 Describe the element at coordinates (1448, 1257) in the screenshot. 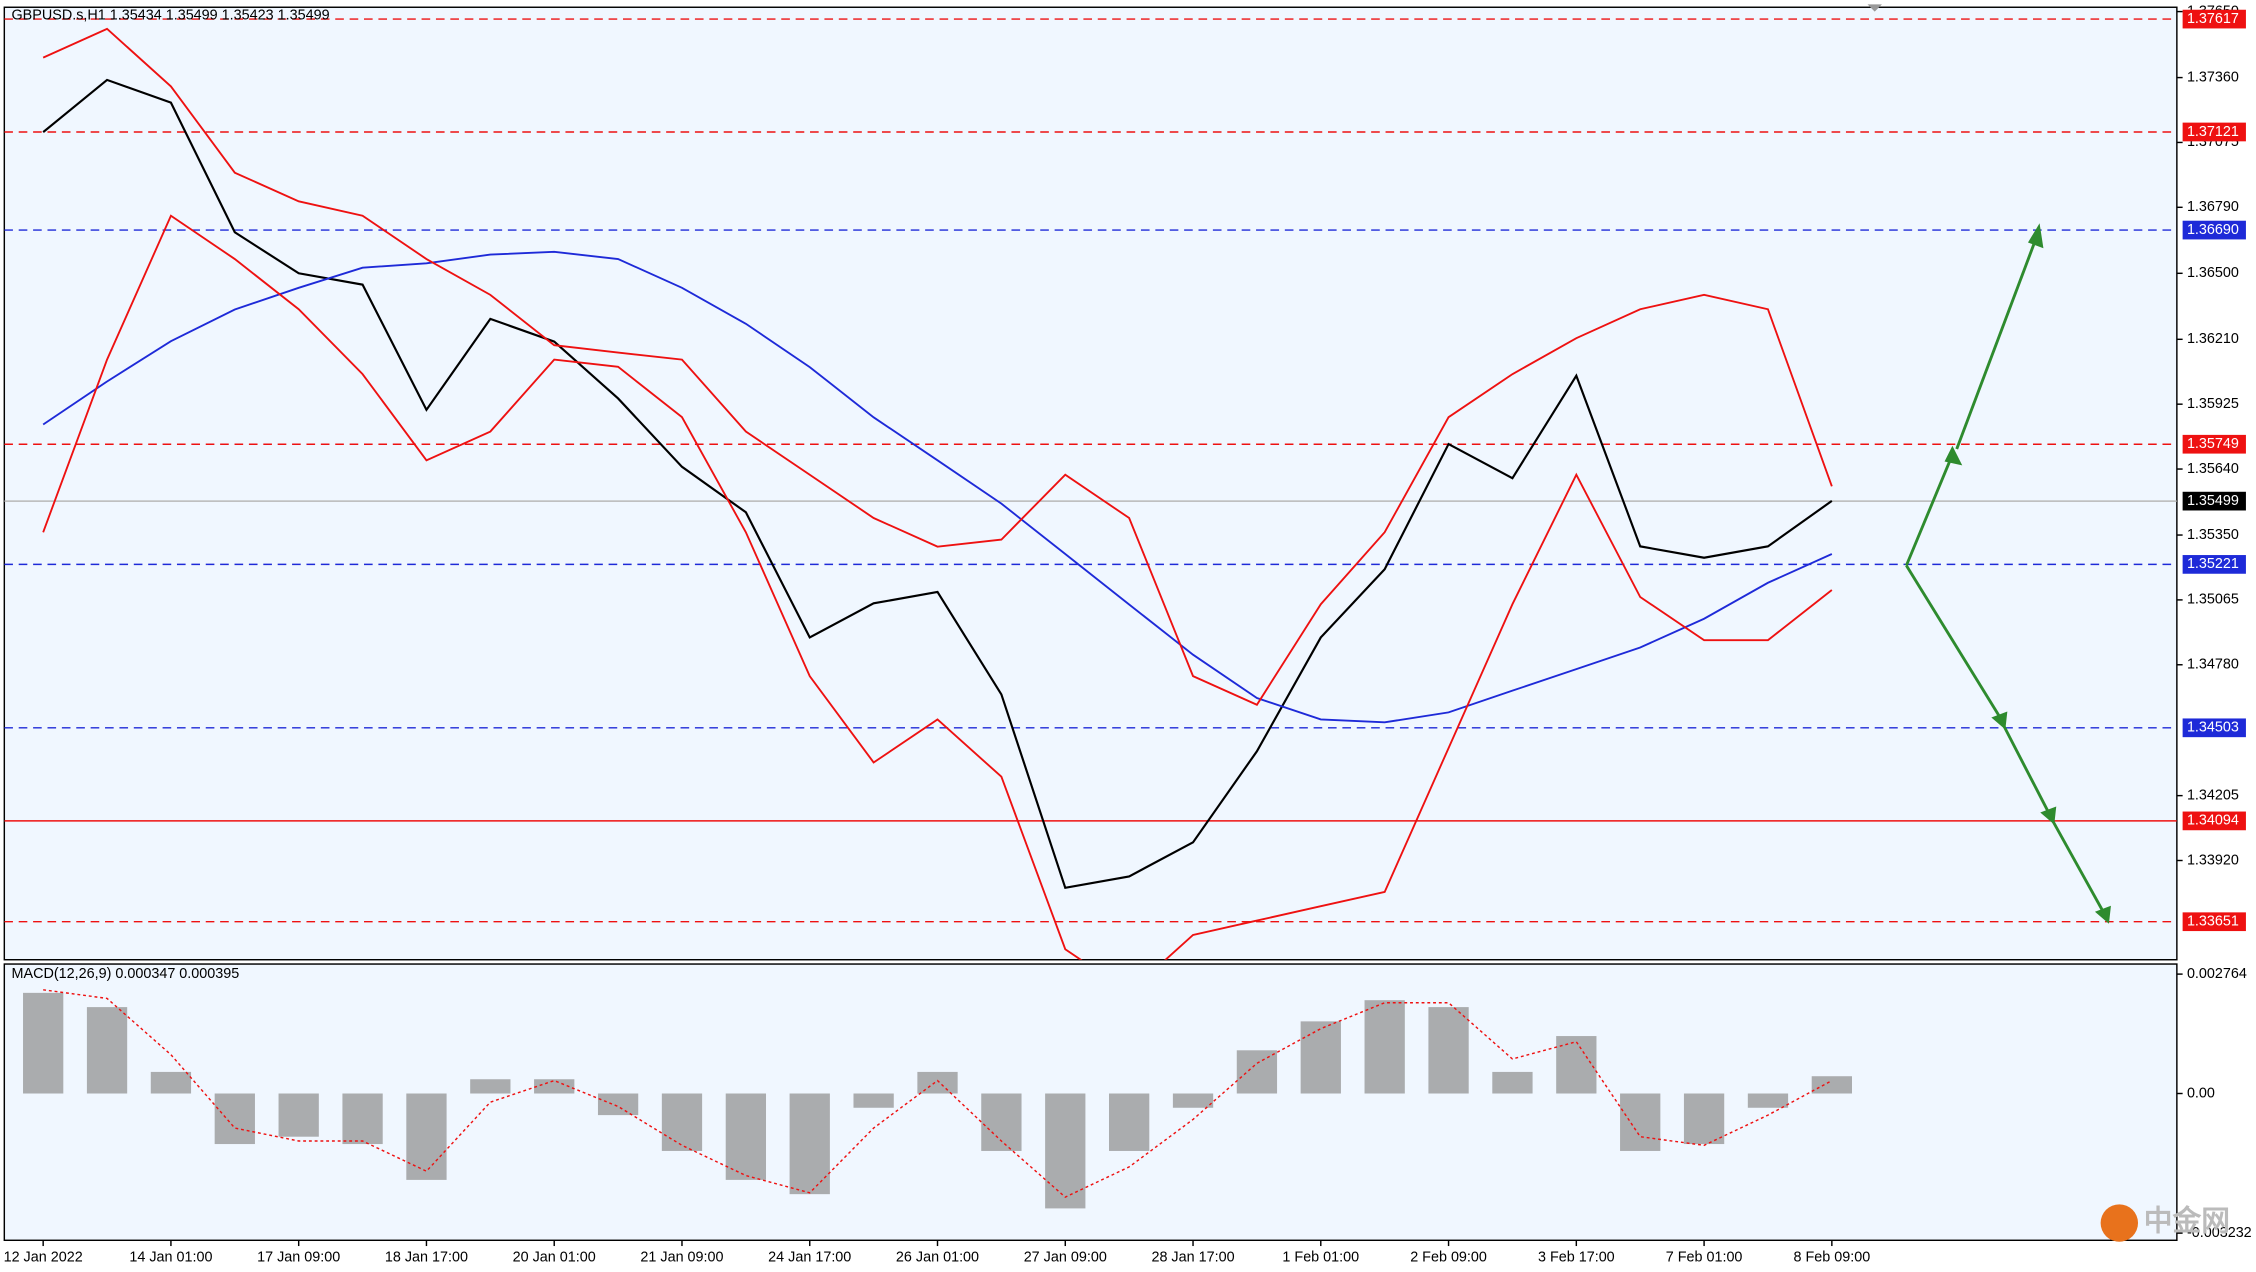

I see `x-tick-label: 2 Feb 09:00` at that location.